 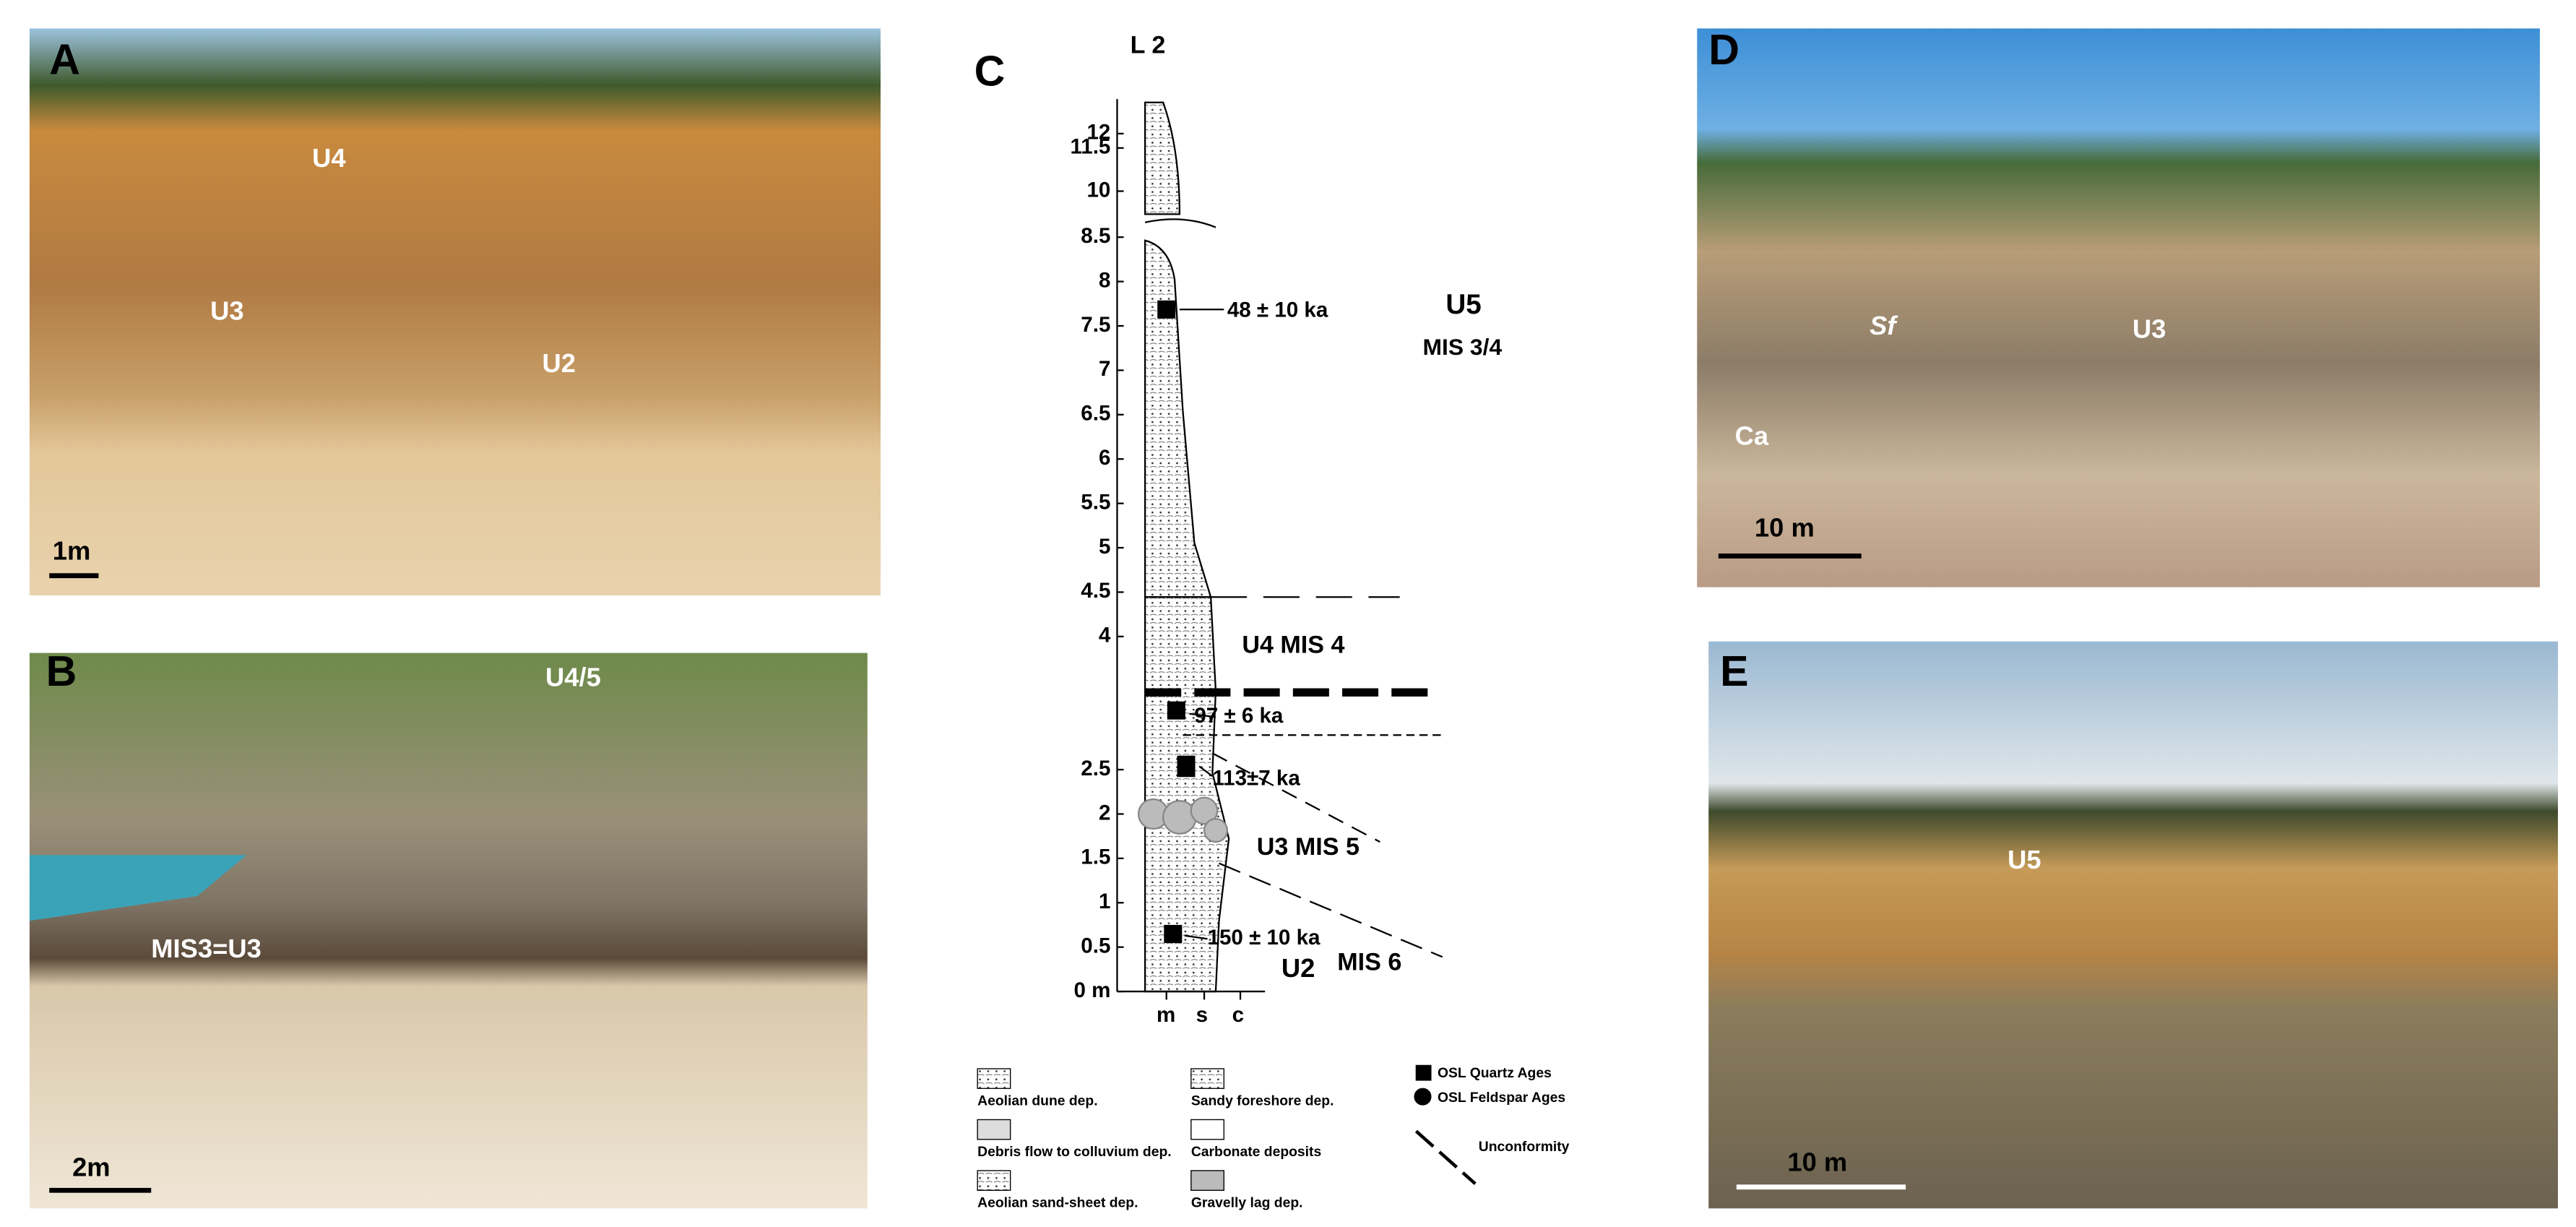 What do you see at coordinates (1095, 857) in the screenshot?
I see `depth-label: 1.5` at bounding box center [1095, 857].